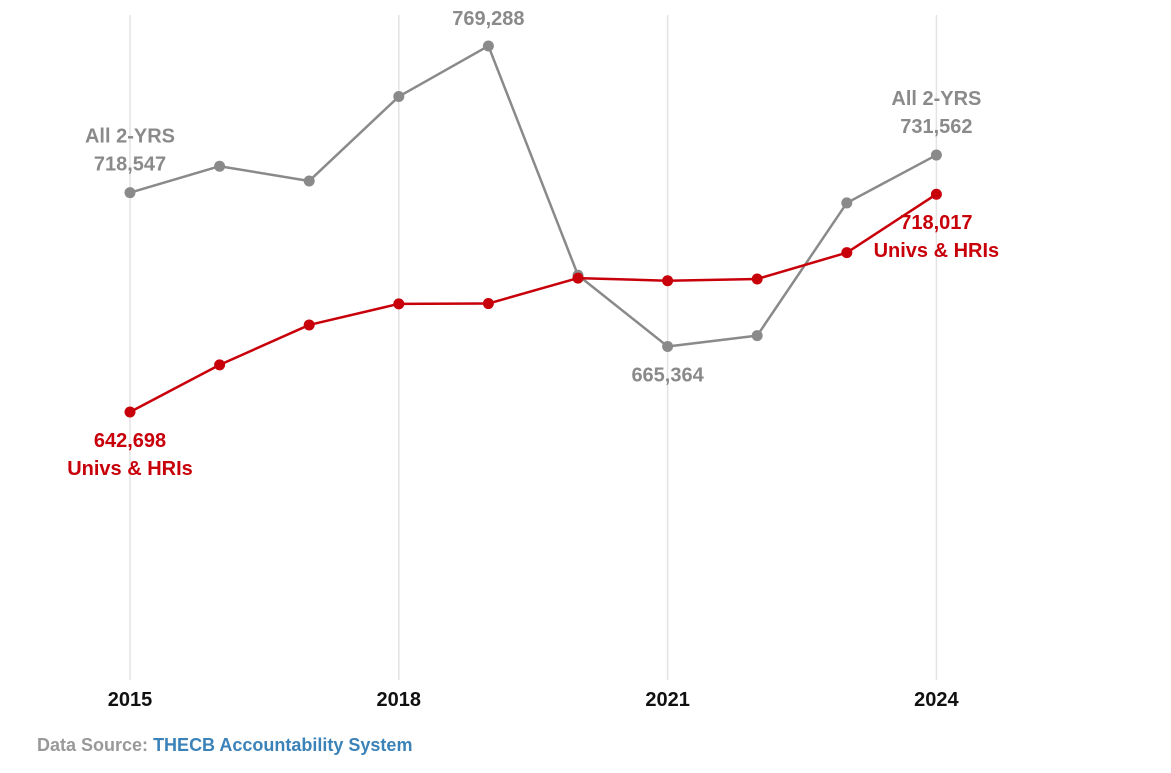 This screenshot has height=773, width=1171. What do you see at coordinates (399, 304) in the screenshot?
I see `point-s1-2018` at bounding box center [399, 304].